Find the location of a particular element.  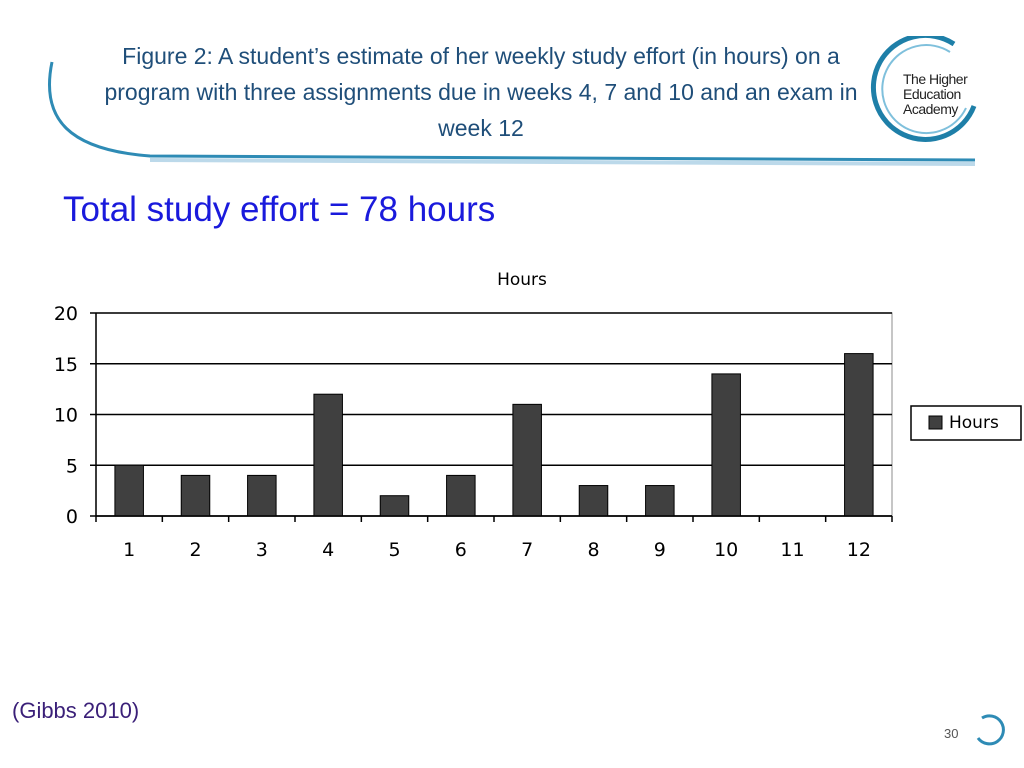

higher-education-academy-logo is located at coordinates (923, 89).